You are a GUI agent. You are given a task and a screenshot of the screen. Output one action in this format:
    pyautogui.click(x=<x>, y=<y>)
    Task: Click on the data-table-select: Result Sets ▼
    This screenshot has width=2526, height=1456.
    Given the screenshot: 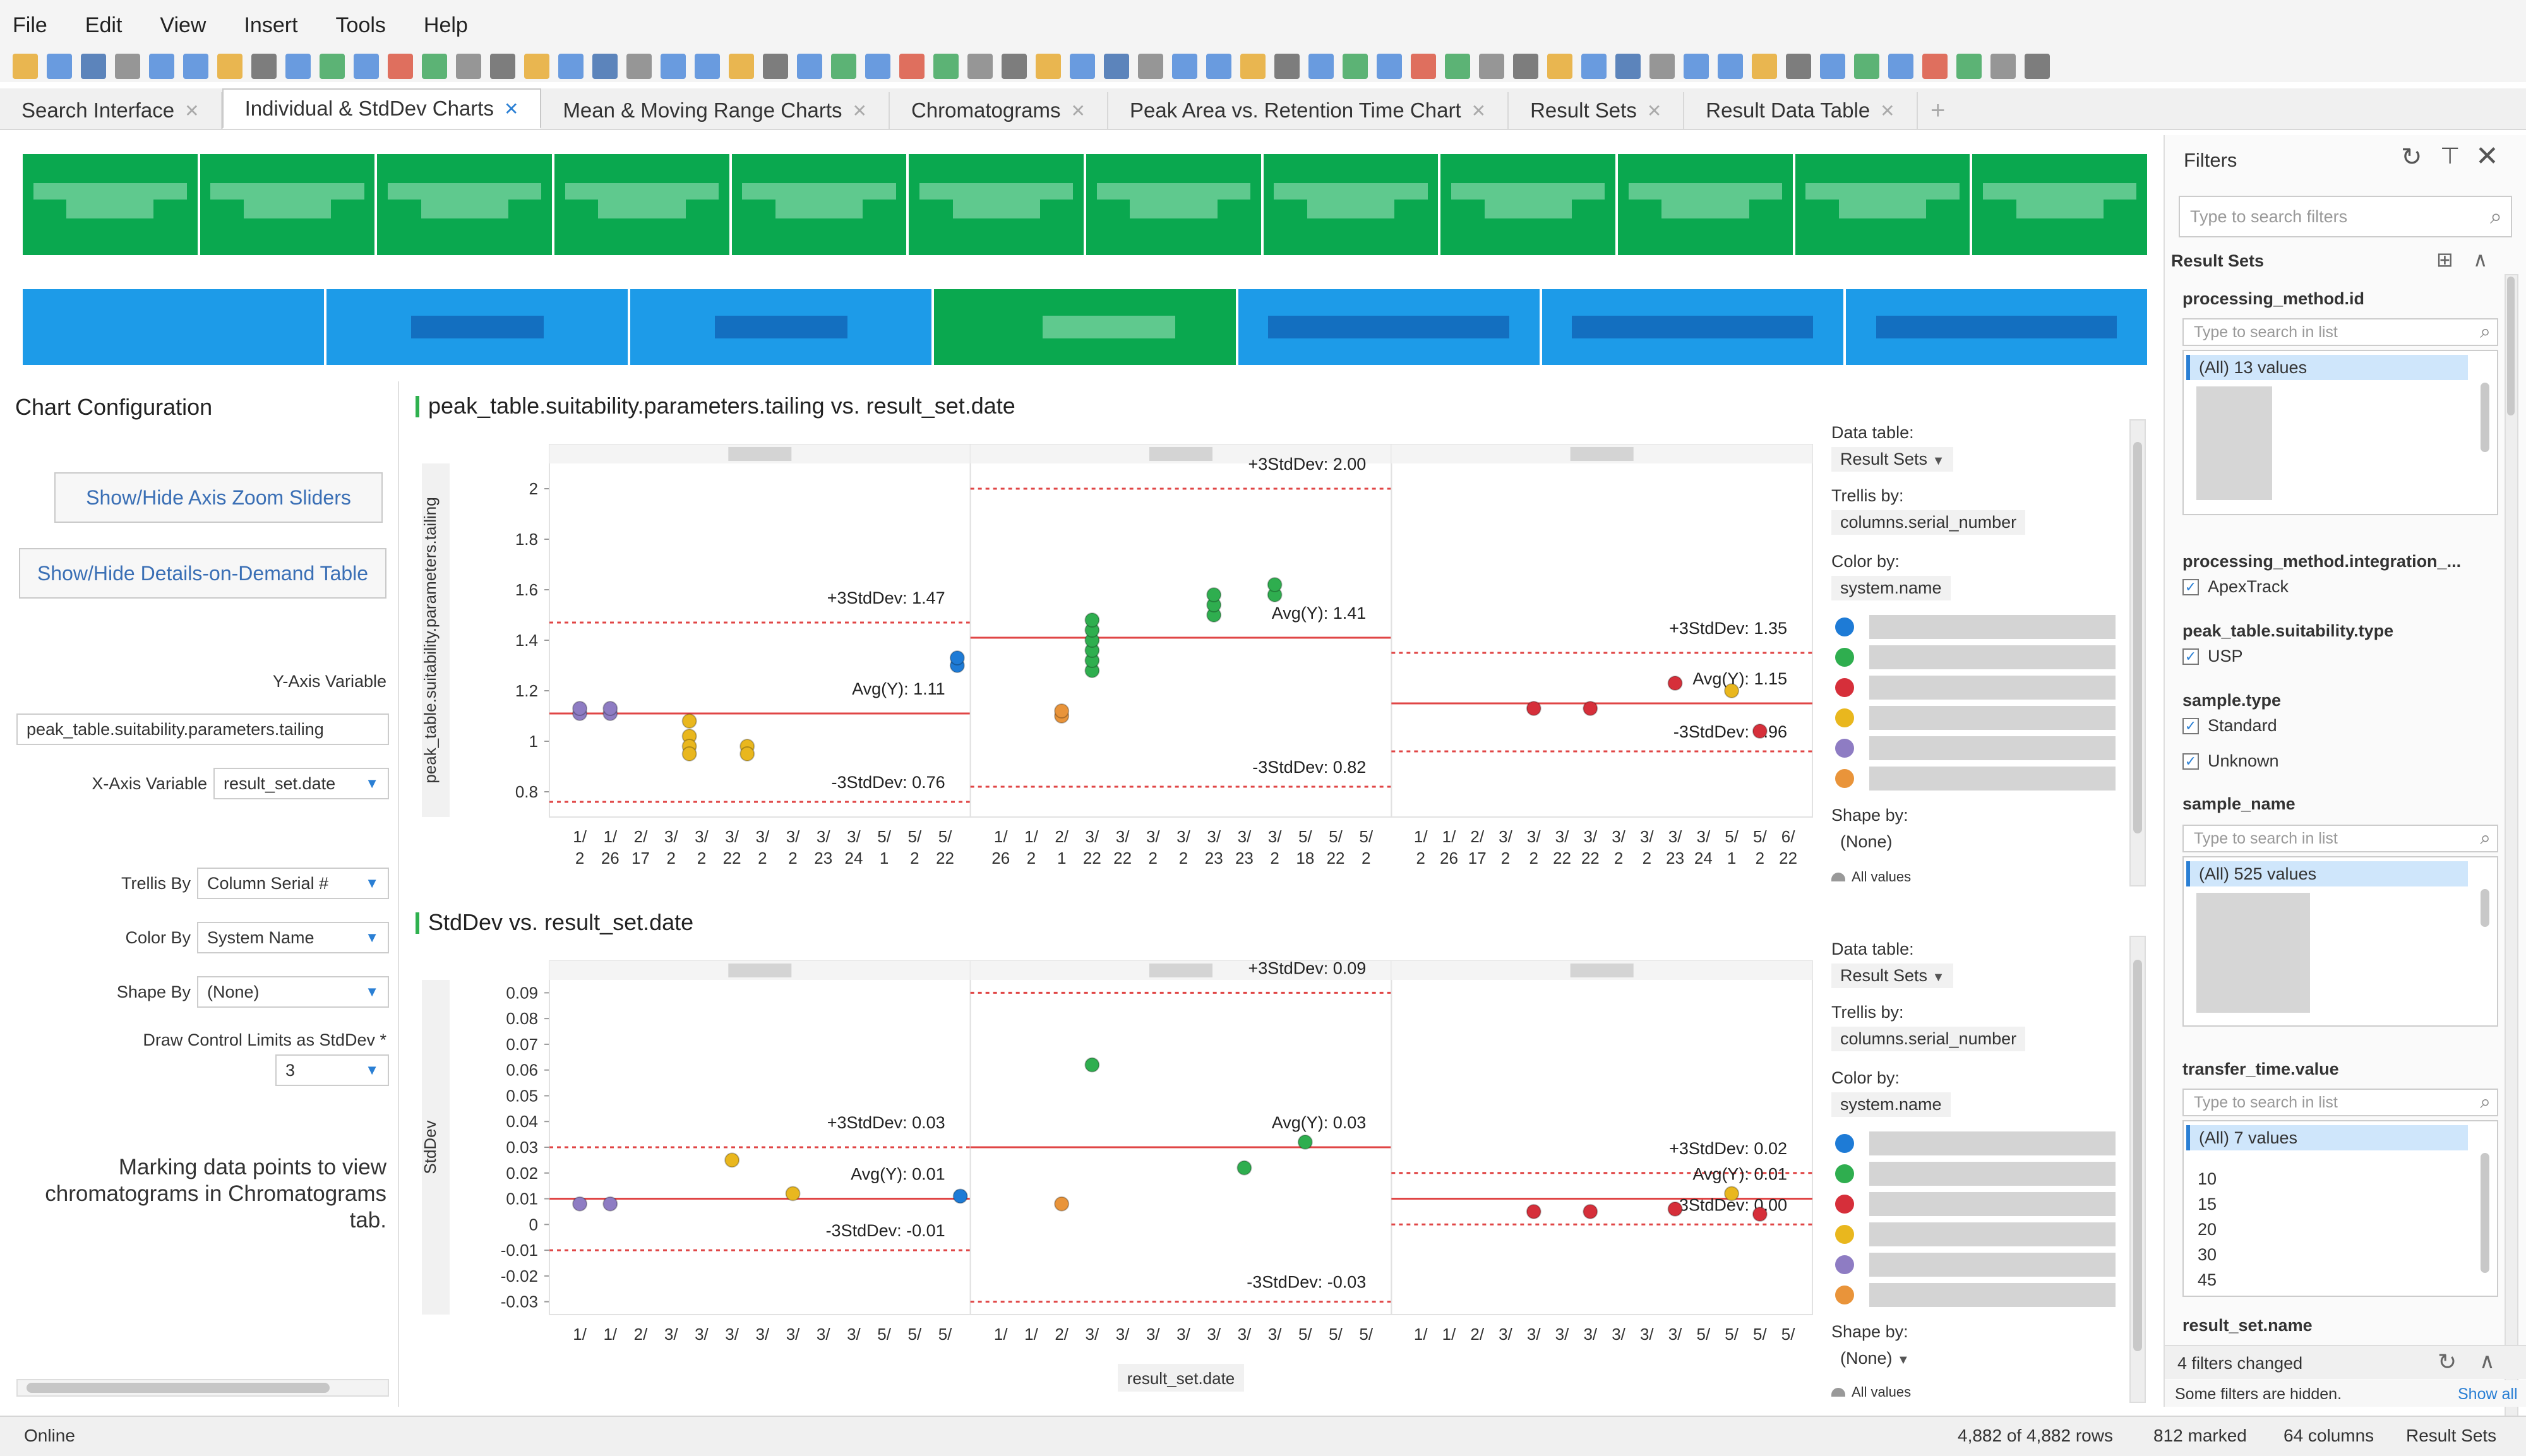 What is the action you would take?
    pyautogui.click(x=1892, y=976)
    